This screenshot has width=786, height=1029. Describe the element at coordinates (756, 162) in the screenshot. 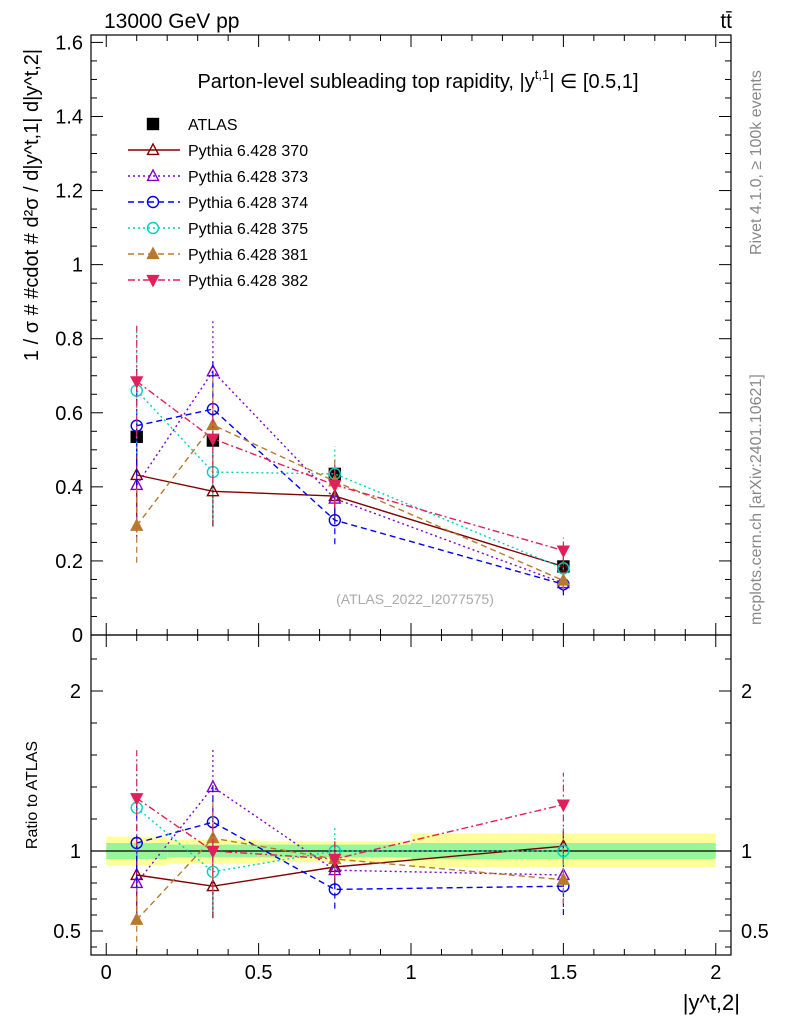

I see `side-label-top: Rivet 4.1.0, ≥ 100k events` at that location.